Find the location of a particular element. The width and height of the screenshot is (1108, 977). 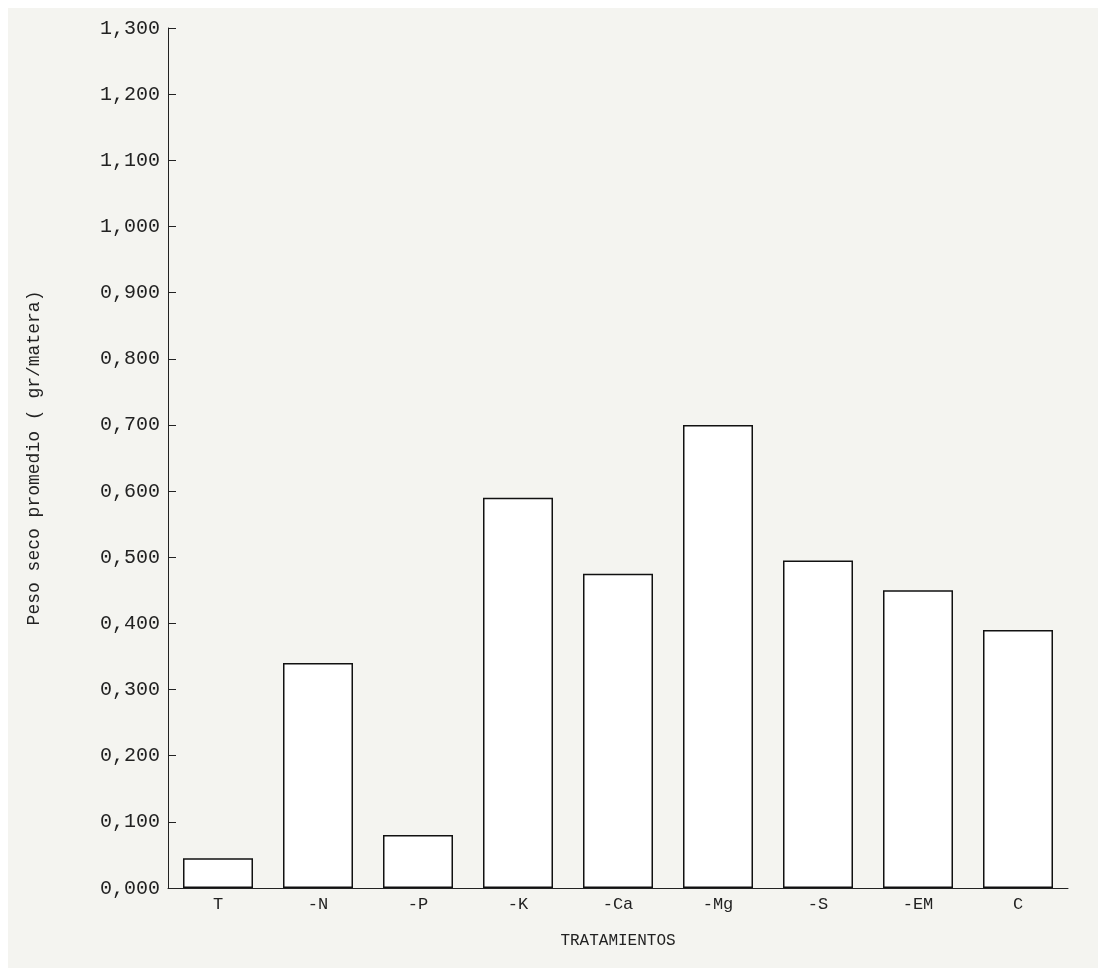

x-tick-label: -K is located at coordinates (518, 904).